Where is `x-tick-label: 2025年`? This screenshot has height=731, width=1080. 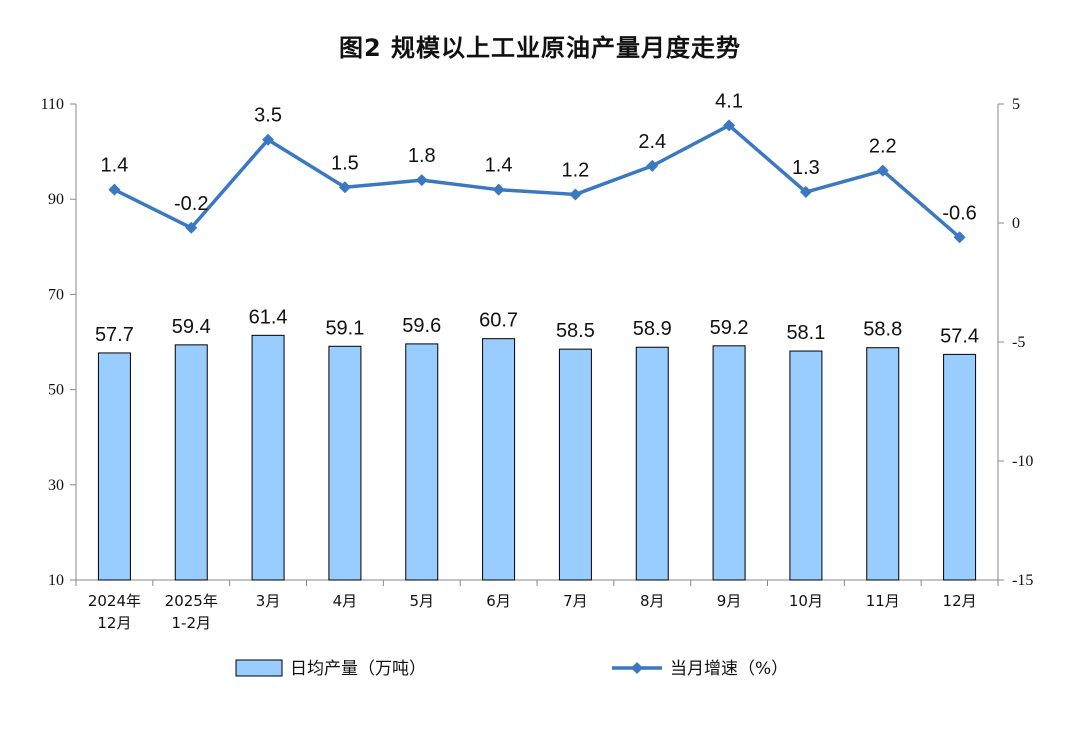
x-tick-label: 2025年 is located at coordinates (191, 601).